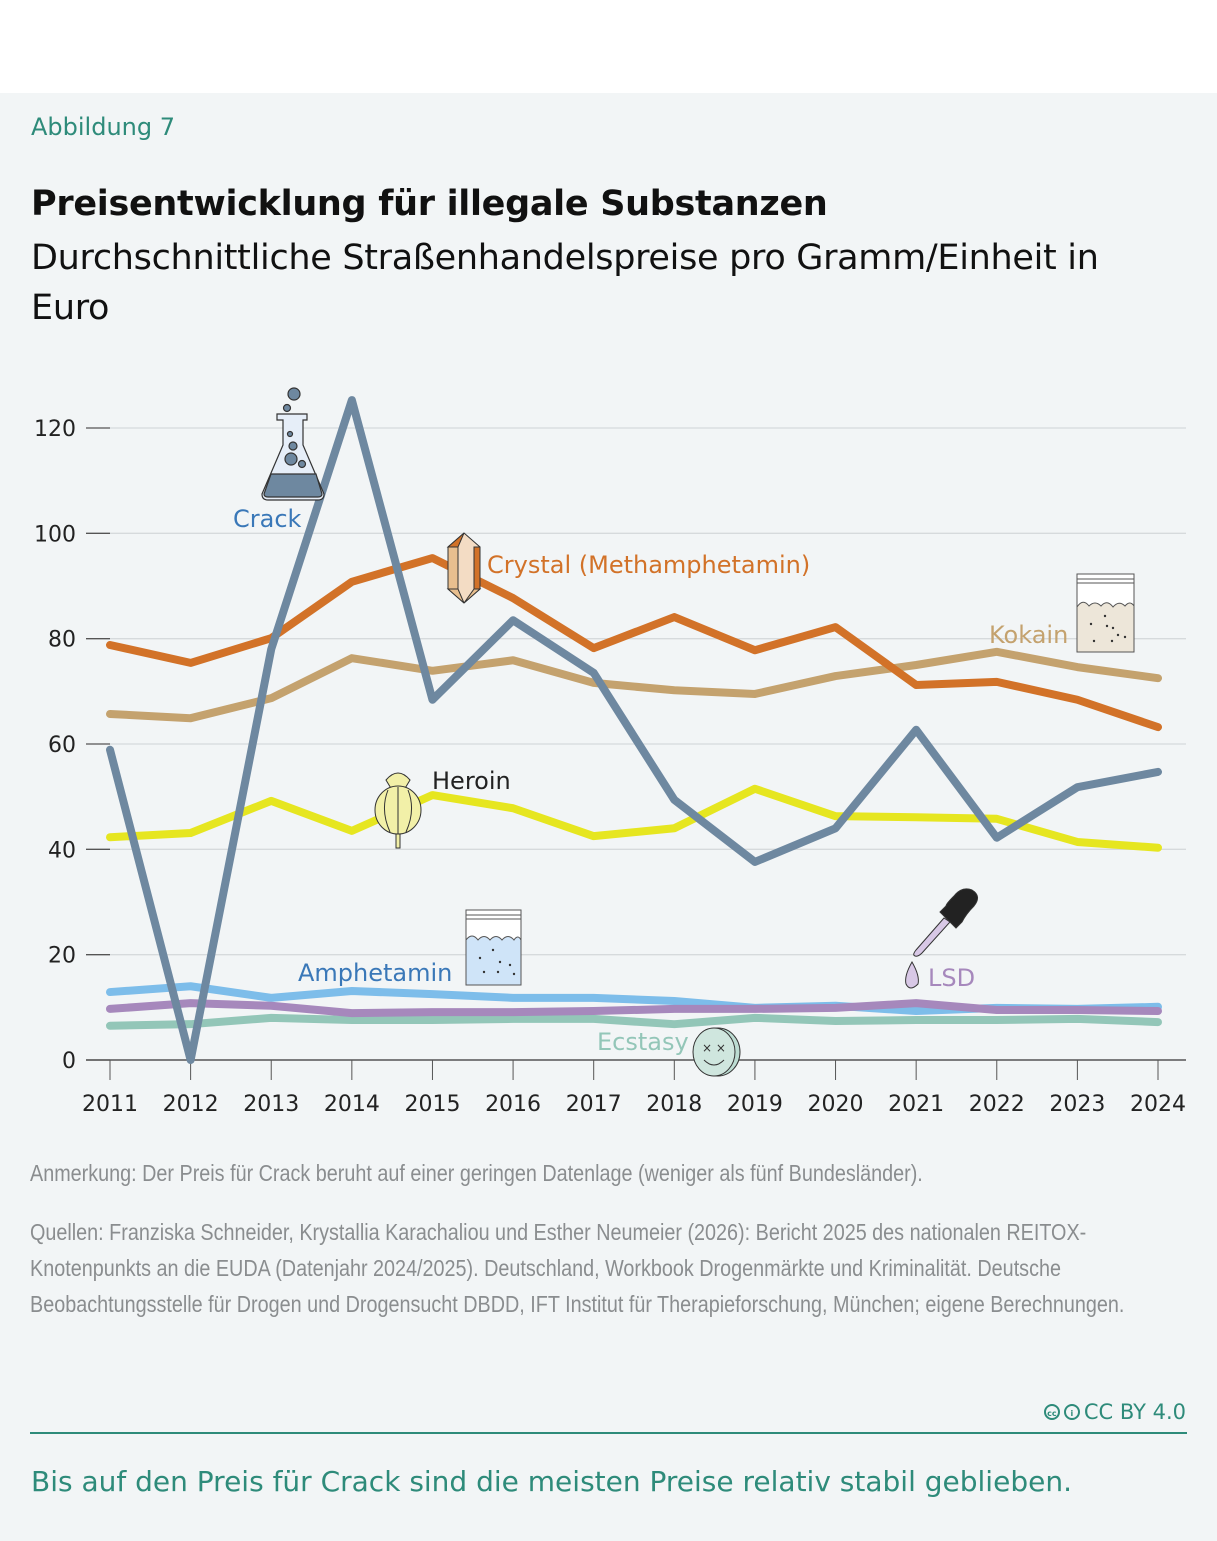 The width and height of the screenshot is (1217, 1541). What do you see at coordinates (634, 643) in the screenshot?
I see `series-line-crystal` at bounding box center [634, 643].